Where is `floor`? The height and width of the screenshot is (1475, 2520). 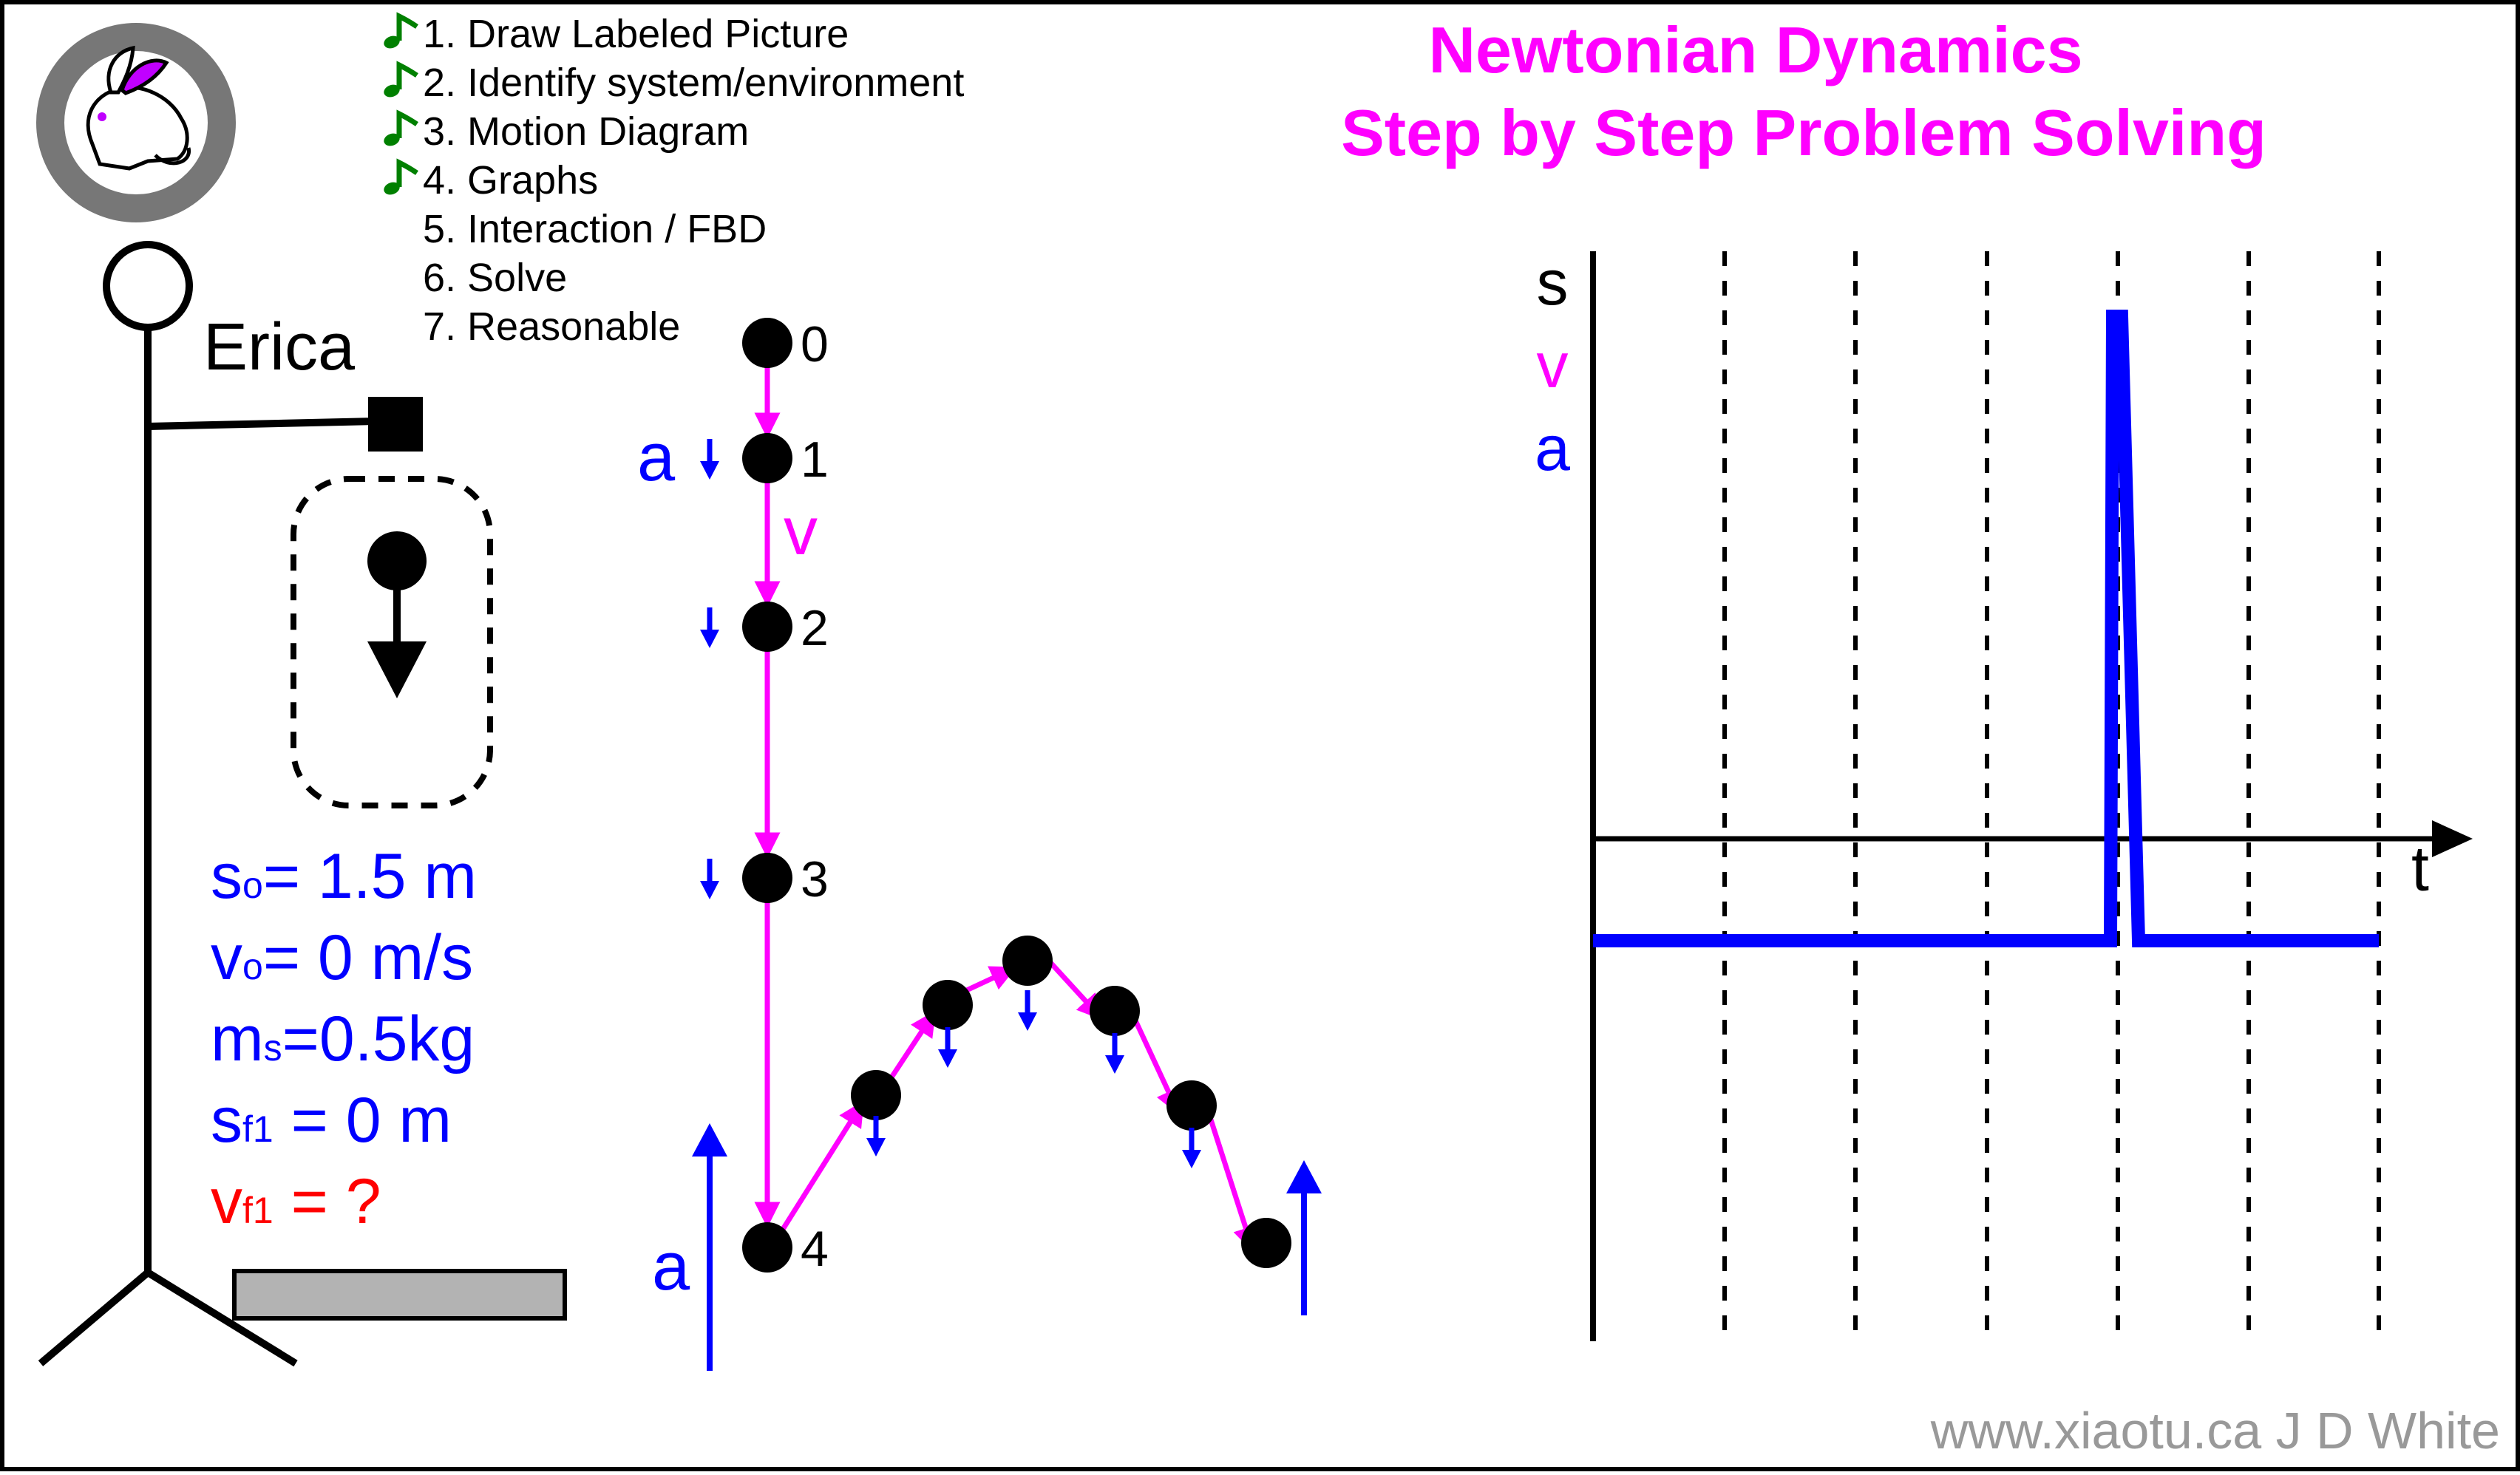
floor is located at coordinates (399, 1295).